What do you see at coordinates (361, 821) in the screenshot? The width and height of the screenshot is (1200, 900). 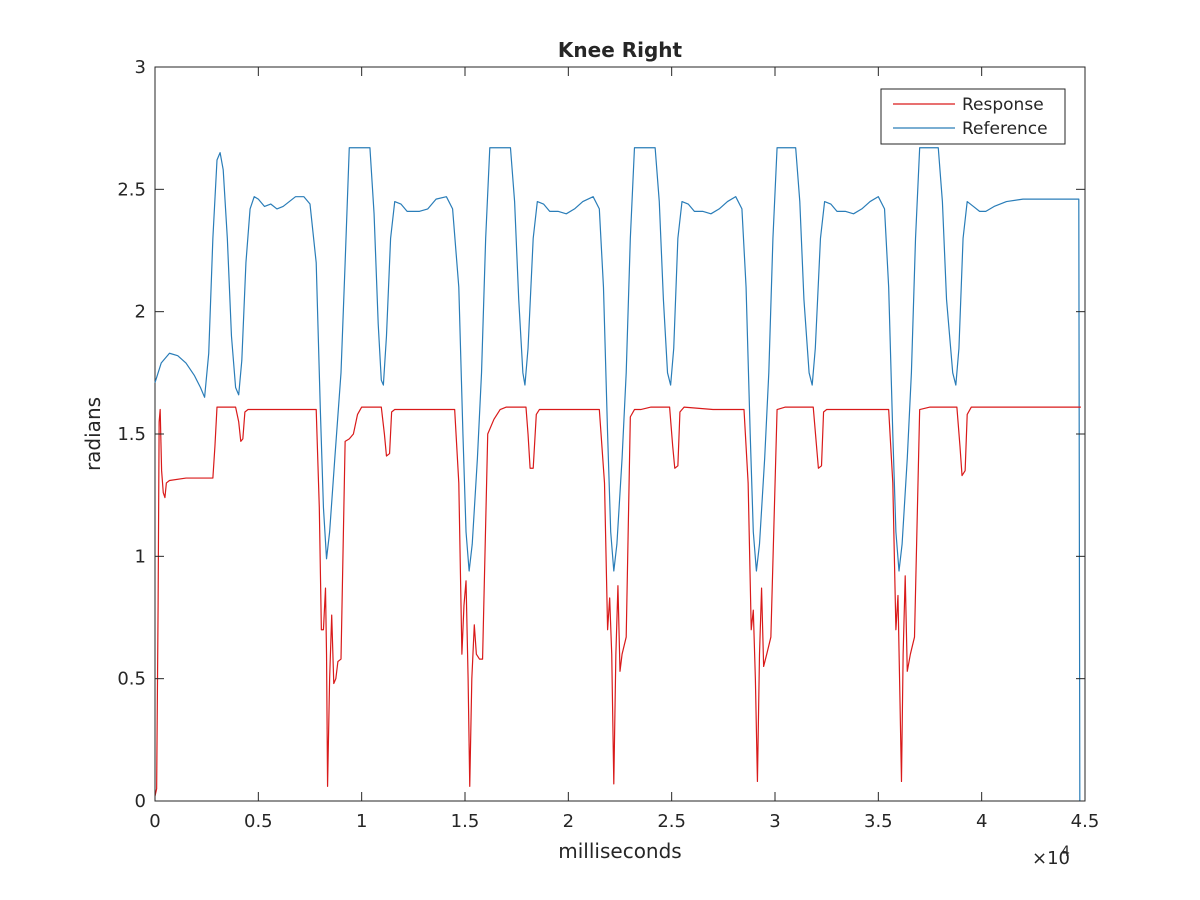 I see `x-tick-label: 1` at bounding box center [361, 821].